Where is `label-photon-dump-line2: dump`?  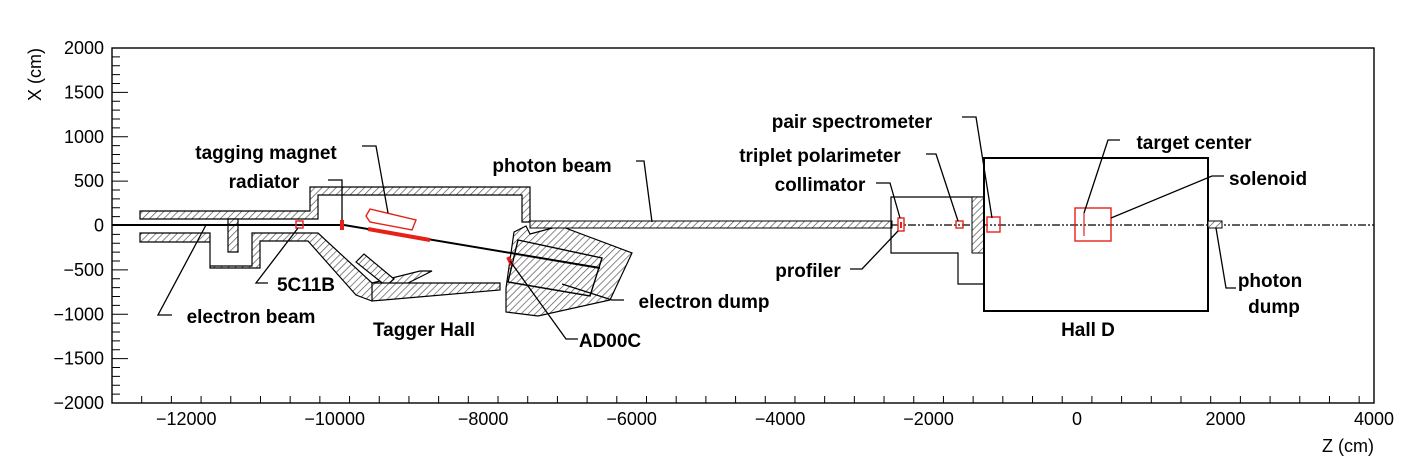
label-photon-dump-line2: dump is located at coordinates (1274, 307).